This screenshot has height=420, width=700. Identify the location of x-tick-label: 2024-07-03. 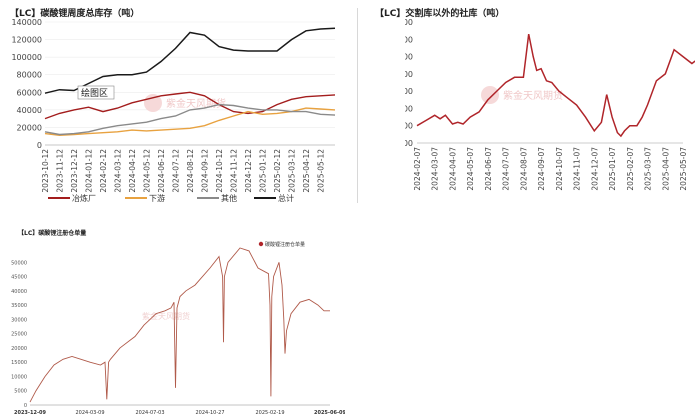
(149, 413).